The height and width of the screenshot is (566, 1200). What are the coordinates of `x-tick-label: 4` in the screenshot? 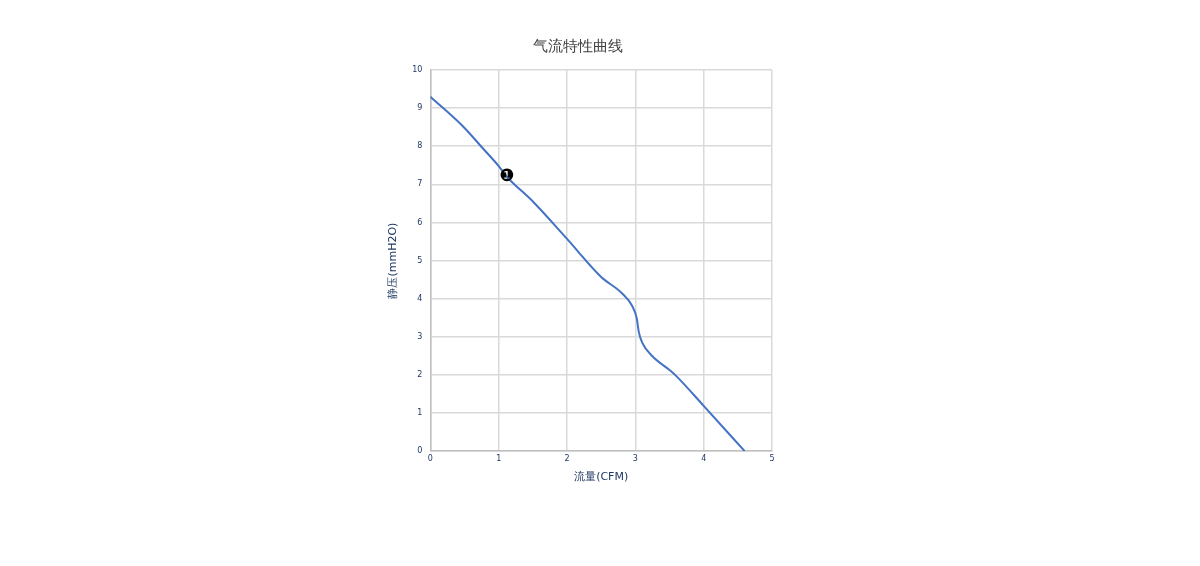 It's located at (704, 459).